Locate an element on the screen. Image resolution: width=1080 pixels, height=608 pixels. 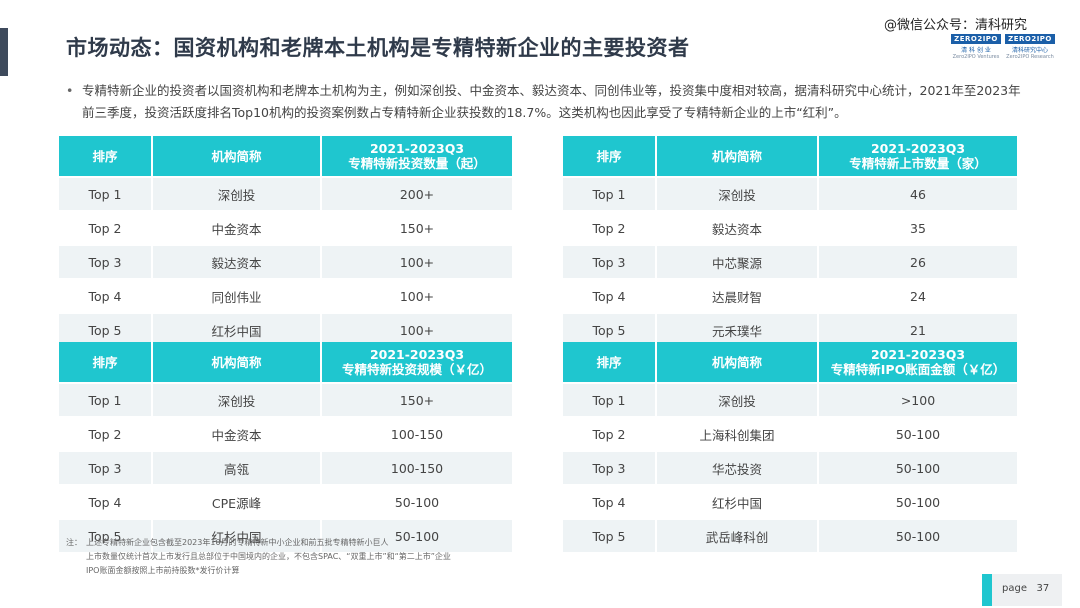
table-row: Top 5 红杉中国 50-100 is located at coordinates (285, 535).